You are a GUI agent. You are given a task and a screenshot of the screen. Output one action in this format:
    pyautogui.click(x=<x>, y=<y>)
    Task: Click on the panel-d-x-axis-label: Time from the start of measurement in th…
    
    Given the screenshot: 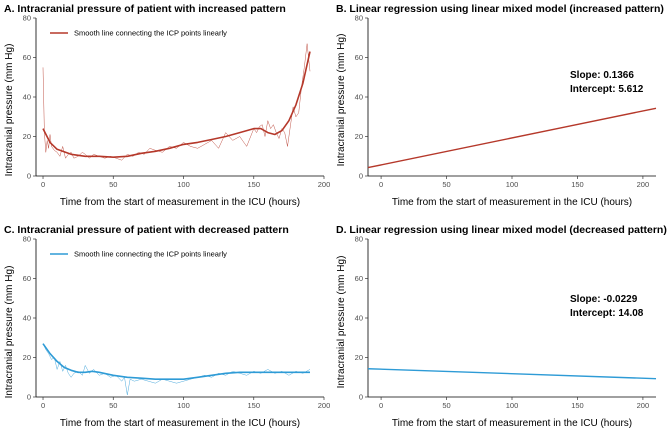 What is the action you would take?
    pyautogui.click(x=512, y=423)
    